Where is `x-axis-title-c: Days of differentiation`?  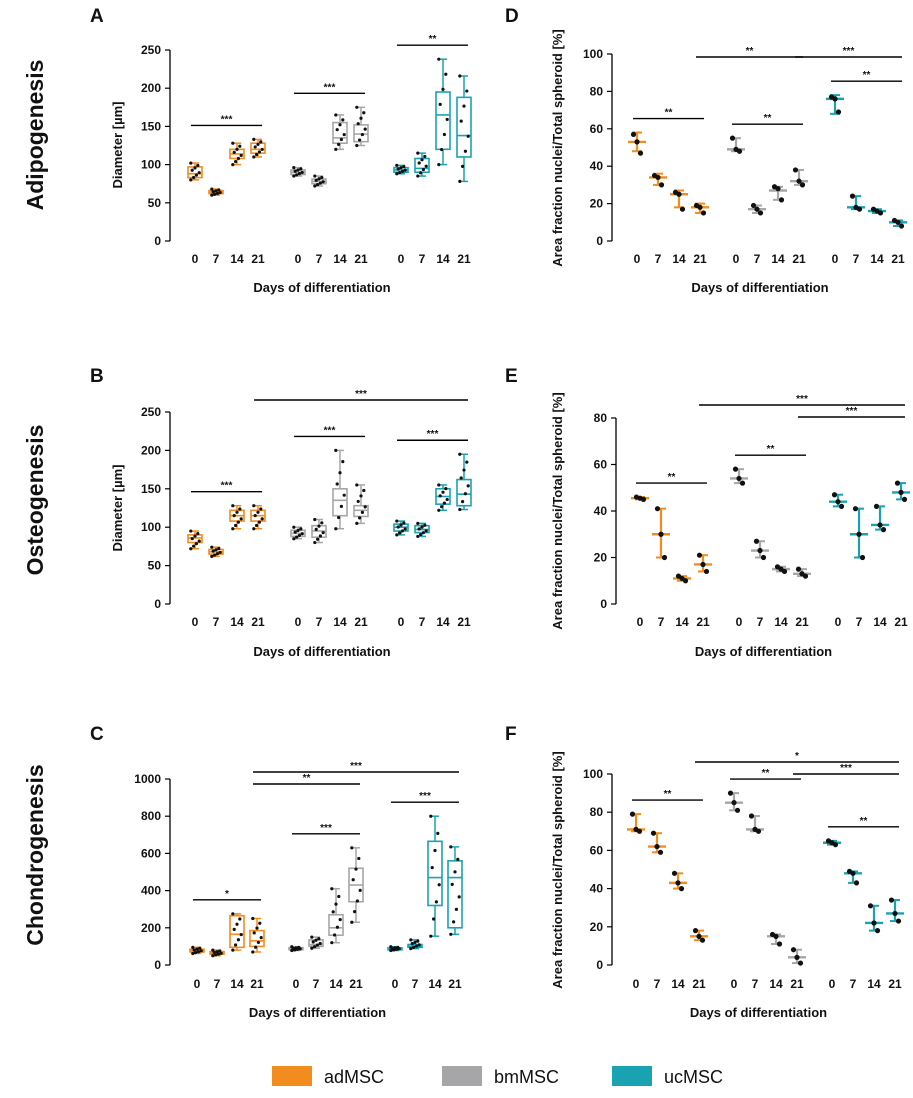
x-axis-title-c: Days of differentiation is located at coordinates (317, 1012).